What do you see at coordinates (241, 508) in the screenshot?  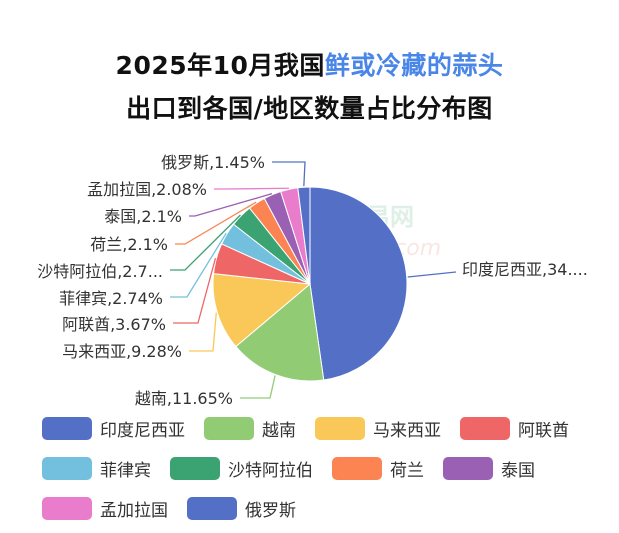 I see `legend-item-9: 俄罗斯` at bounding box center [241, 508].